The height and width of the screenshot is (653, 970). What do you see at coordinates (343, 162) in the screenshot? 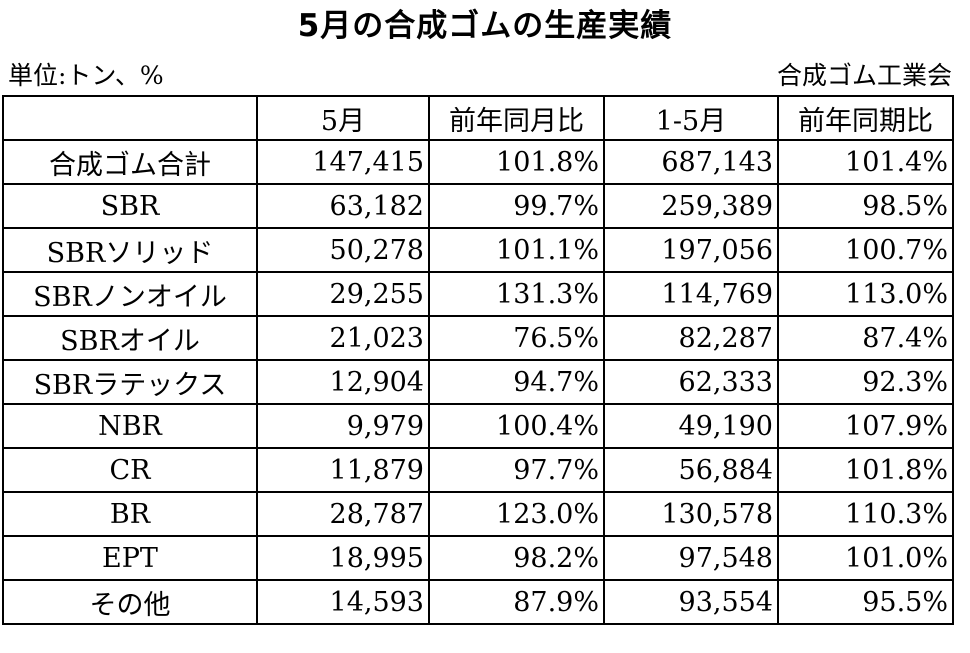
I see `may-cell: 147,415` at bounding box center [343, 162].